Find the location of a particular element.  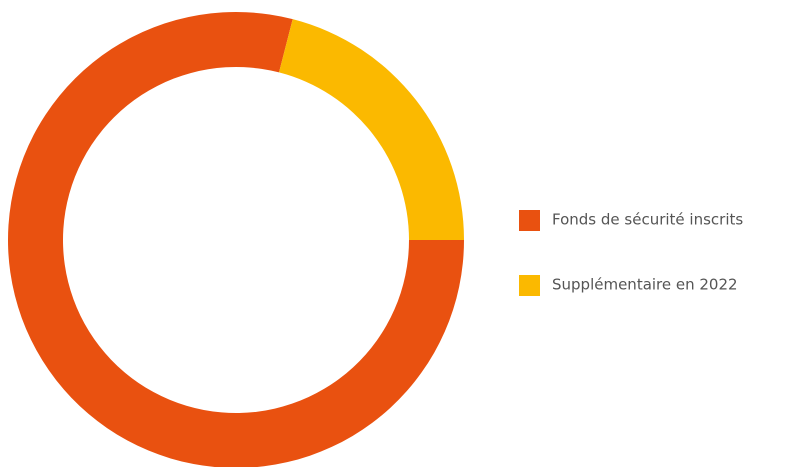

donut-segment is located at coordinates (372, 129).